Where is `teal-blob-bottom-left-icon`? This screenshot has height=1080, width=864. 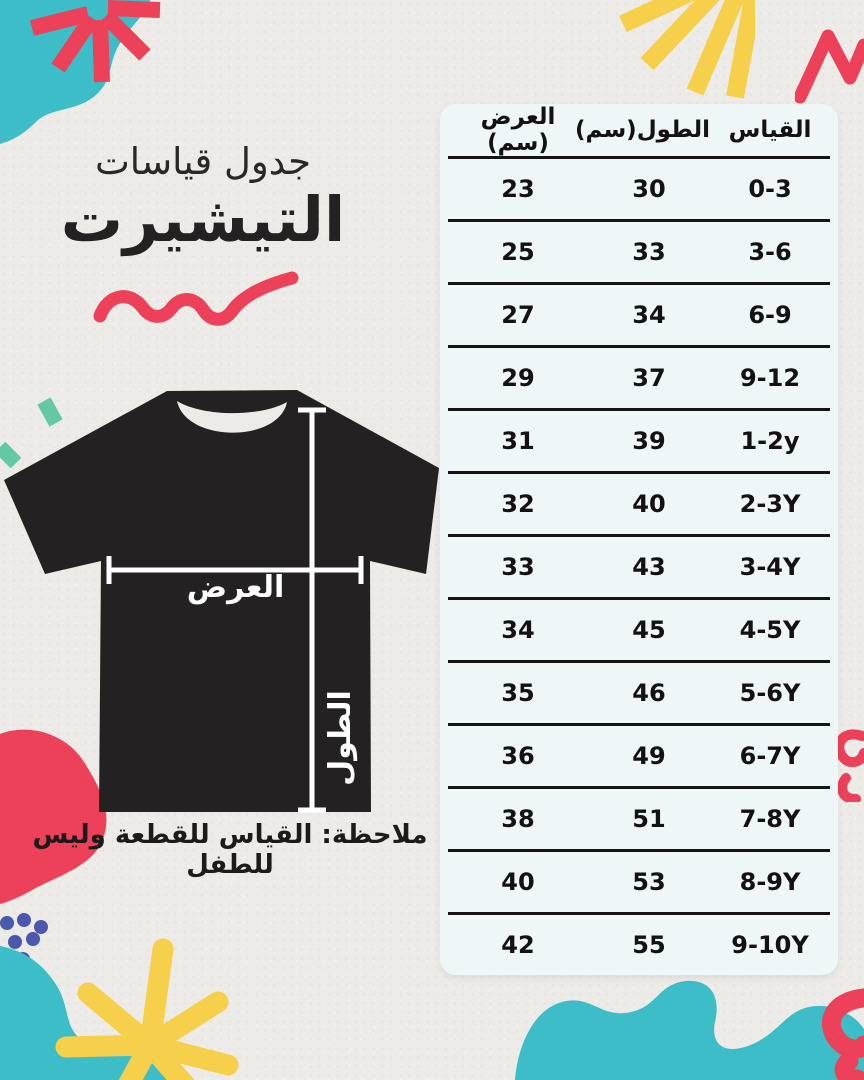
teal-blob-bottom-left-icon is located at coordinates (88, 1013).